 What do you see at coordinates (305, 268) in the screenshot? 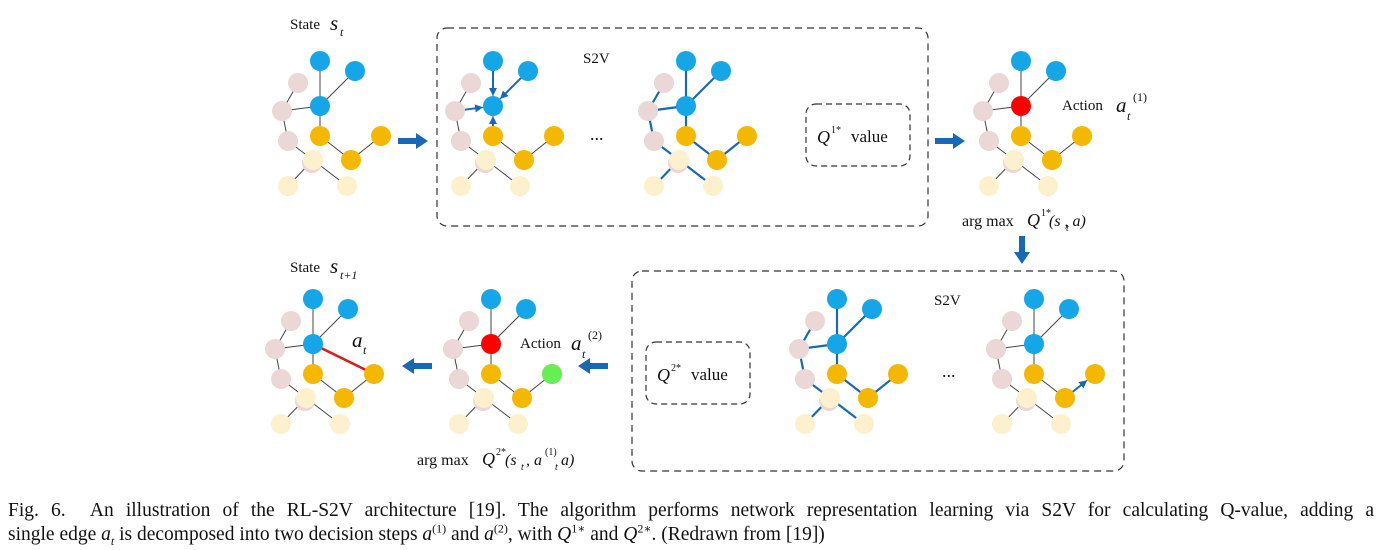
I see `svg-text: State` at bounding box center [305, 268].